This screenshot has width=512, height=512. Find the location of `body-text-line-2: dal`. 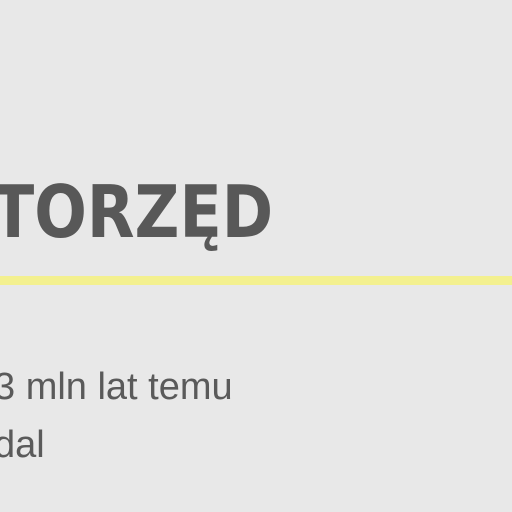

body-text-line-2: dal is located at coordinates (22, 445).